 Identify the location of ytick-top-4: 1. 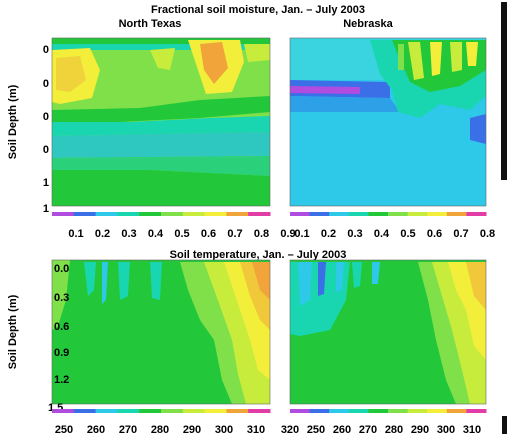
(46, 183).